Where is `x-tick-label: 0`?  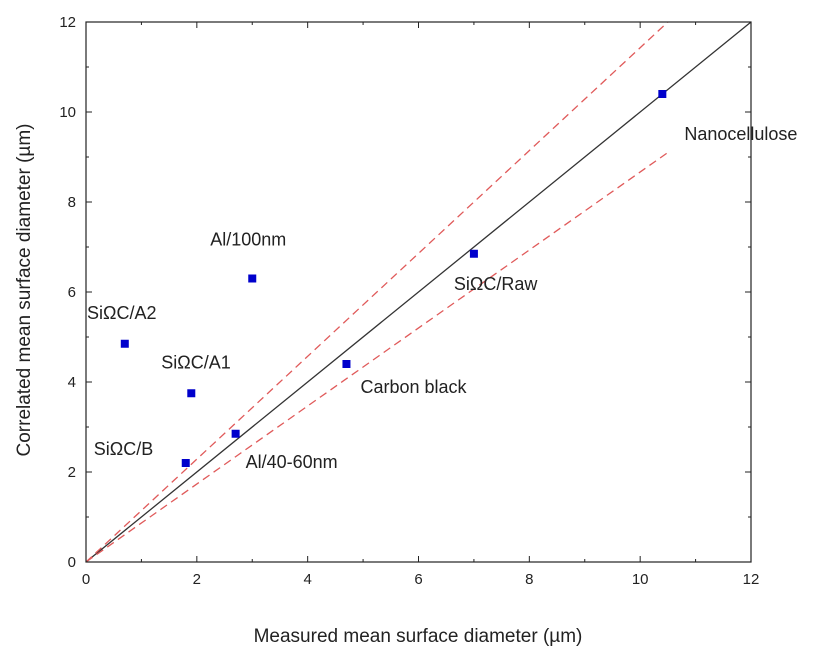
x-tick-label: 0 is located at coordinates (86, 579).